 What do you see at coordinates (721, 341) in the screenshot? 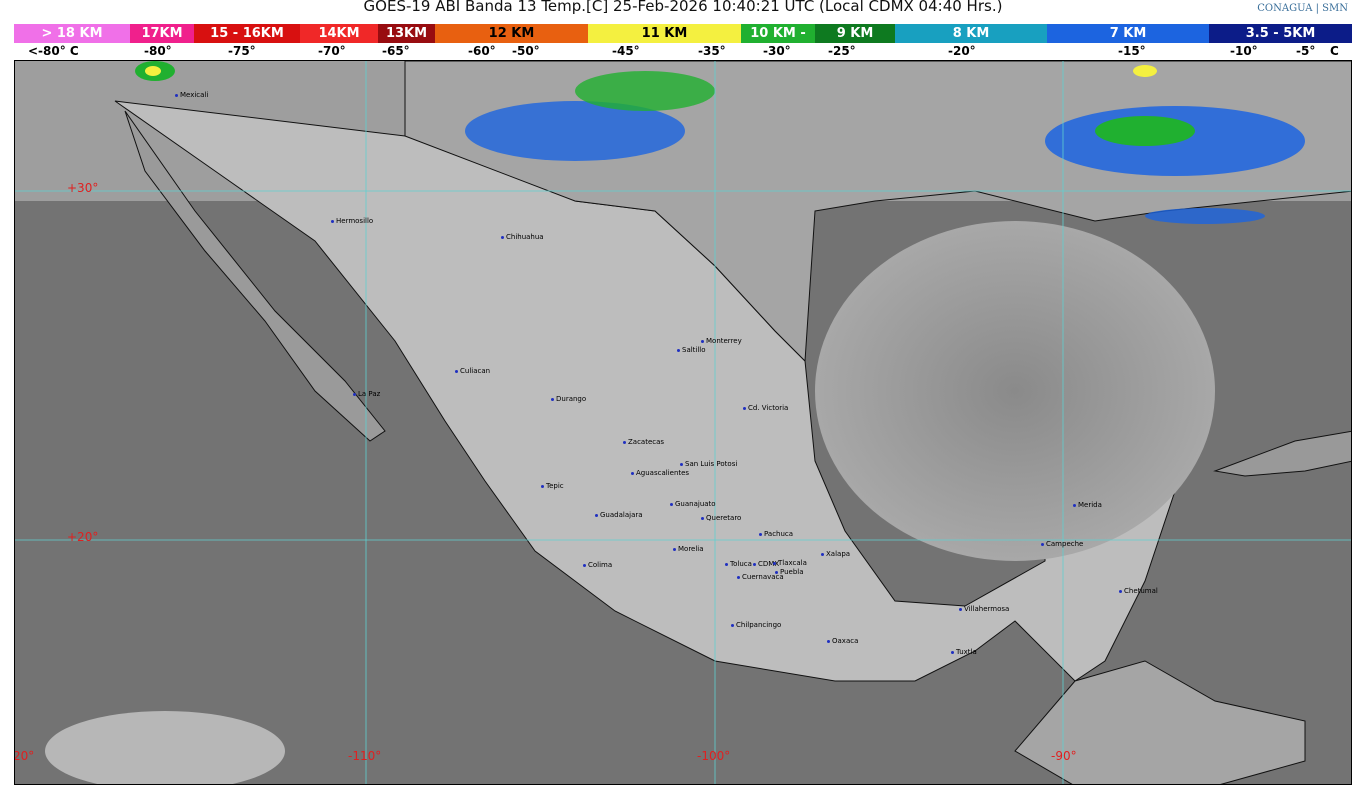
I see `city-label: Monterrey` at bounding box center [721, 341].